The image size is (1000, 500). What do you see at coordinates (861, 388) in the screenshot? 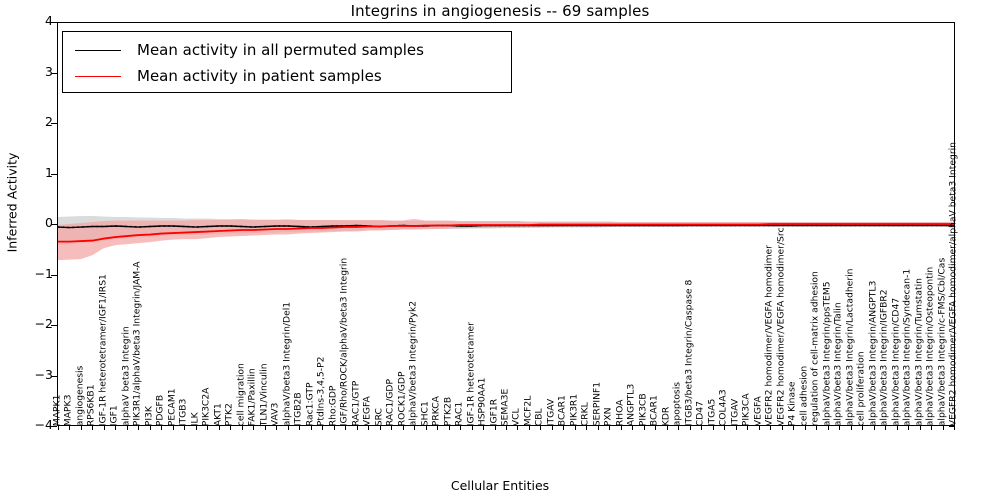
I see `x-axis-tick-label: cell proliferation` at bounding box center [861, 388].